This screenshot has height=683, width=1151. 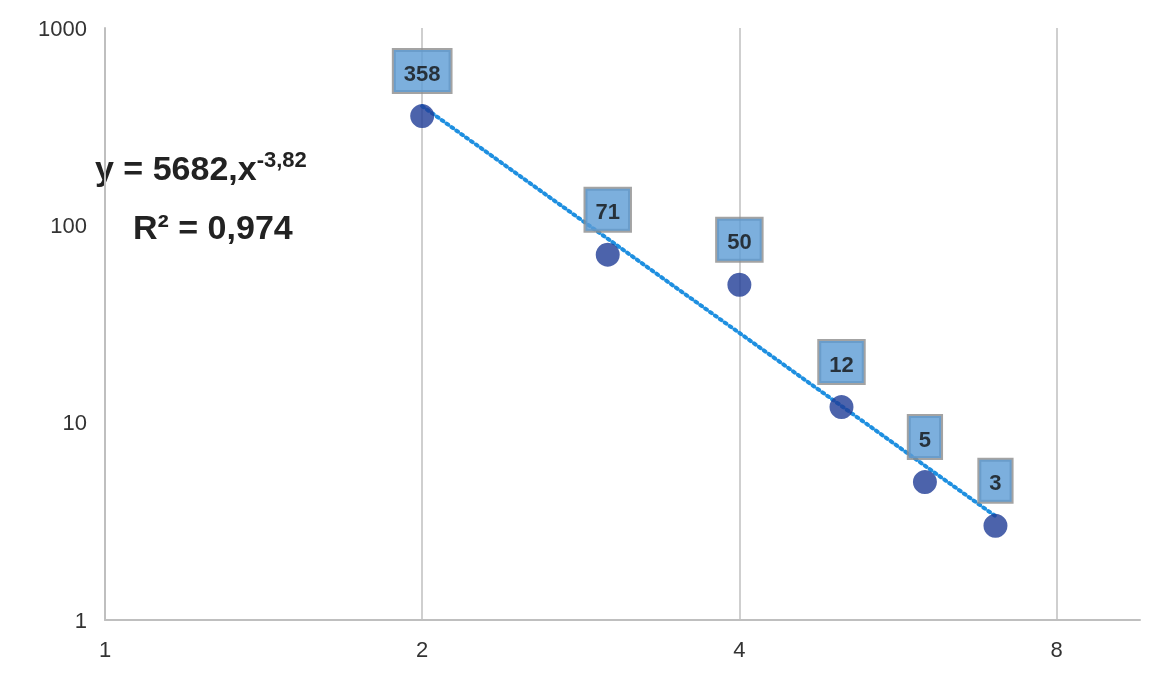 I want to click on data-label: 3, so click(x=995, y=483).